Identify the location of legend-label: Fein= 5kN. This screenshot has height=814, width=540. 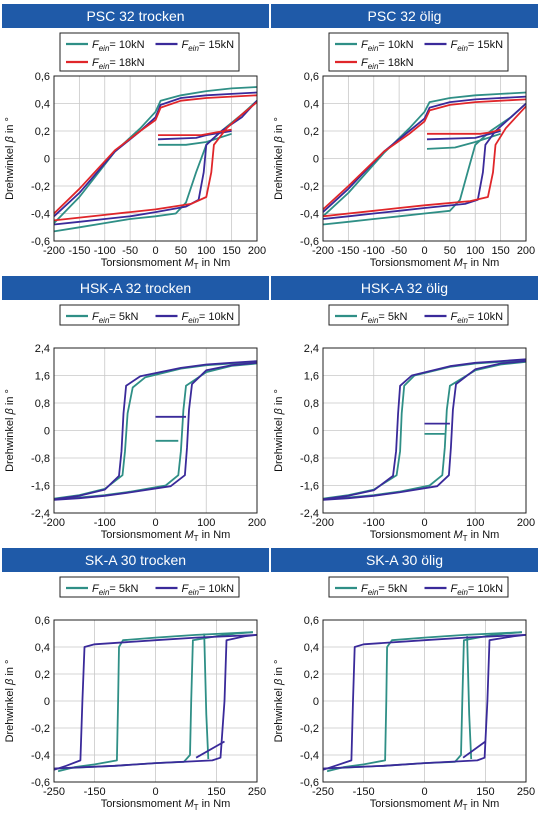
(115, 590).